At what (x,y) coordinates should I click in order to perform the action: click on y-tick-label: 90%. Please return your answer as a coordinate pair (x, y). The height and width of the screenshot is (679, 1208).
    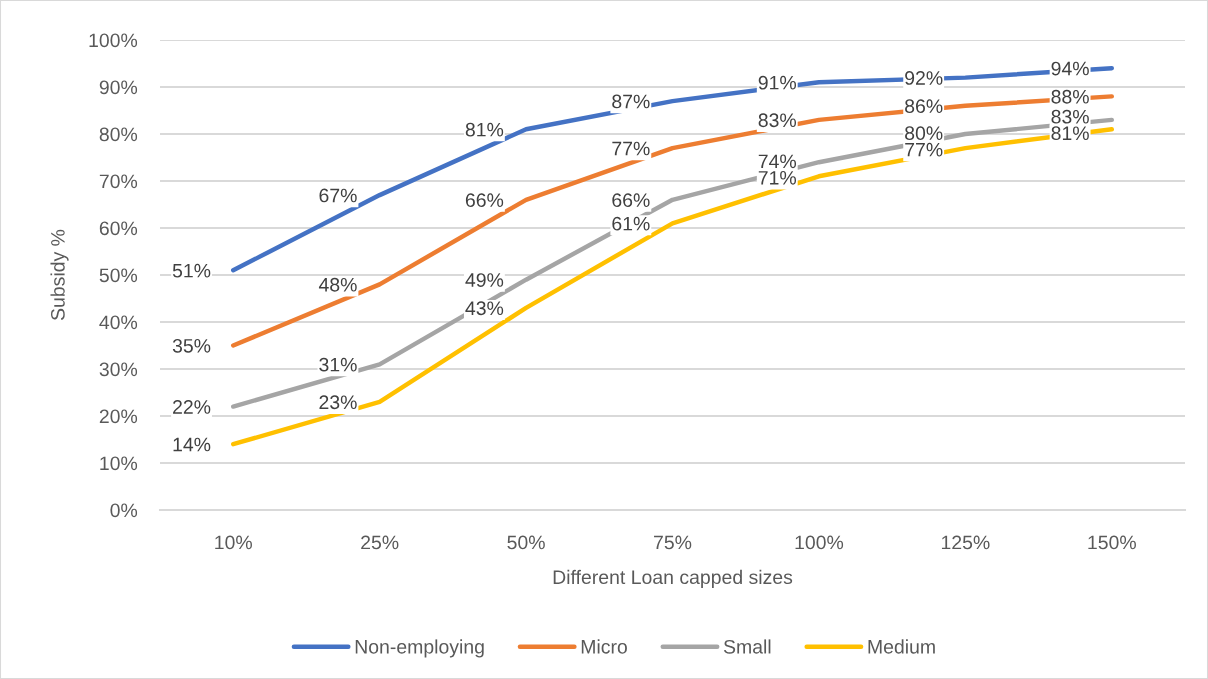
    Looking at the image, I should click on (118, 87).